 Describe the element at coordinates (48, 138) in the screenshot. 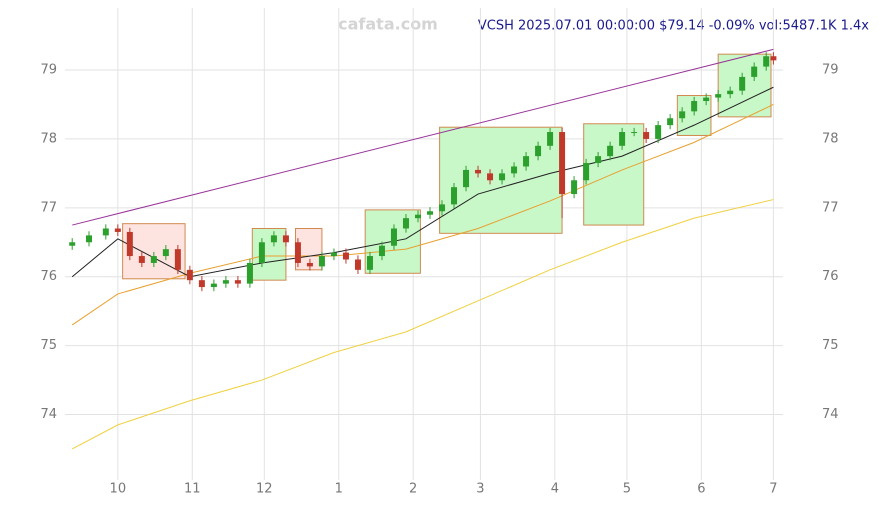

I see `y-tick-label: 78` at that location.